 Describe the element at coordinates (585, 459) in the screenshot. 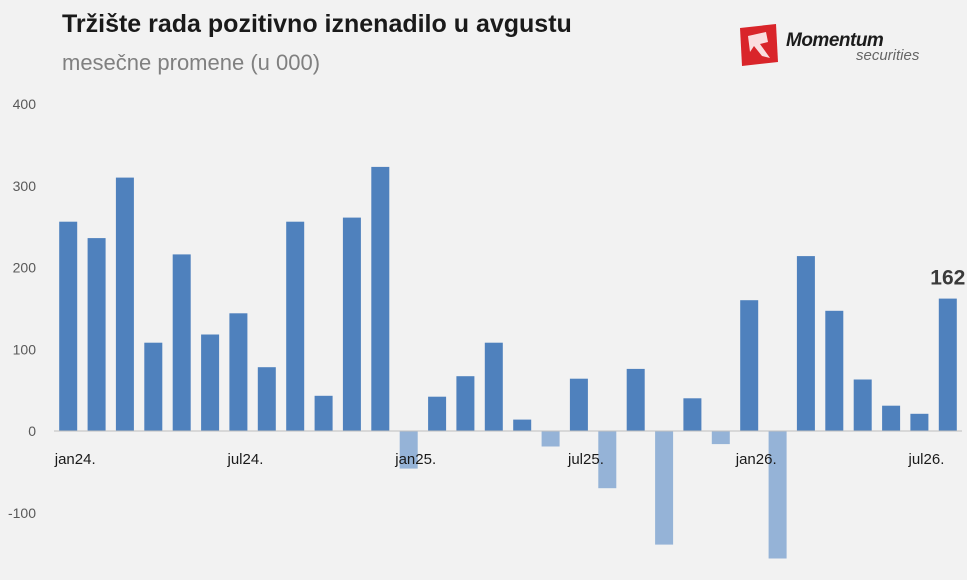

I see `x-tick-label: jul25.` at that location.